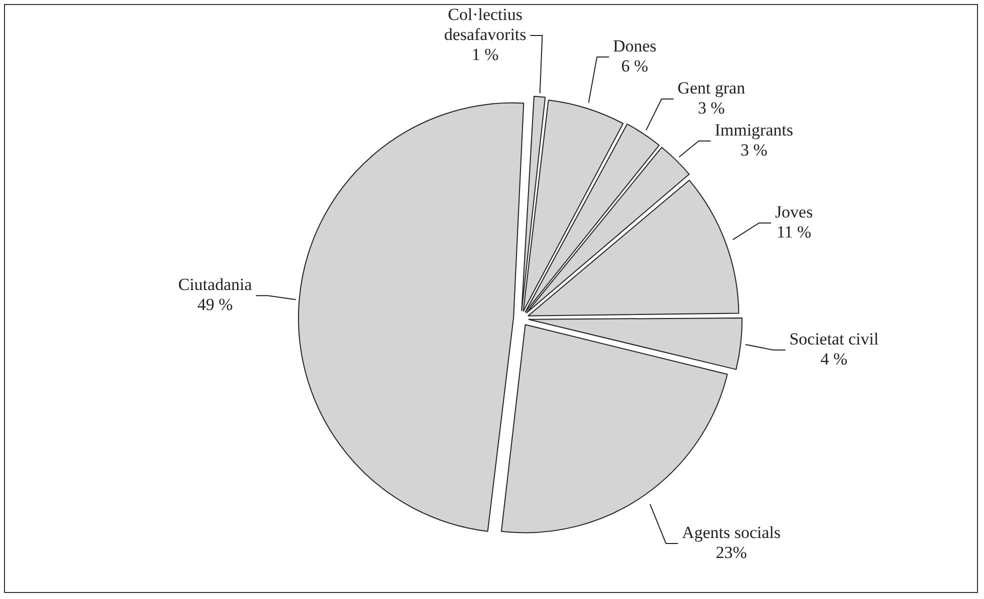 Image resolution: width=984 pixels, height=599 pixels. I want to click on slice-label: Gent gran, so click(712, 88).